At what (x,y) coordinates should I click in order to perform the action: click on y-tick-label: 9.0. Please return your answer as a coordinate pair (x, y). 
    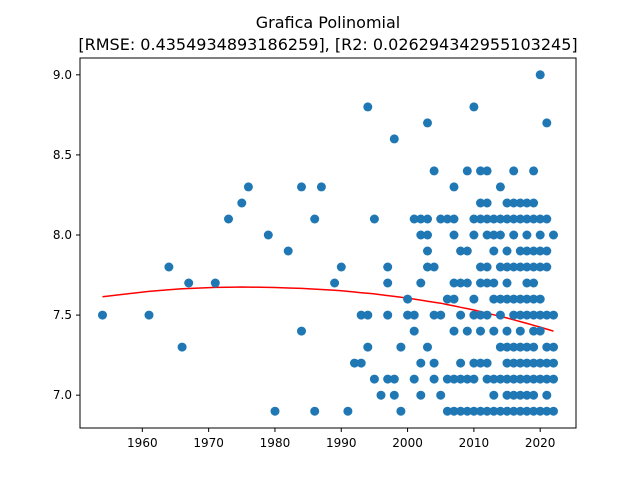
    Looking at the image, I should click on (62, 75).